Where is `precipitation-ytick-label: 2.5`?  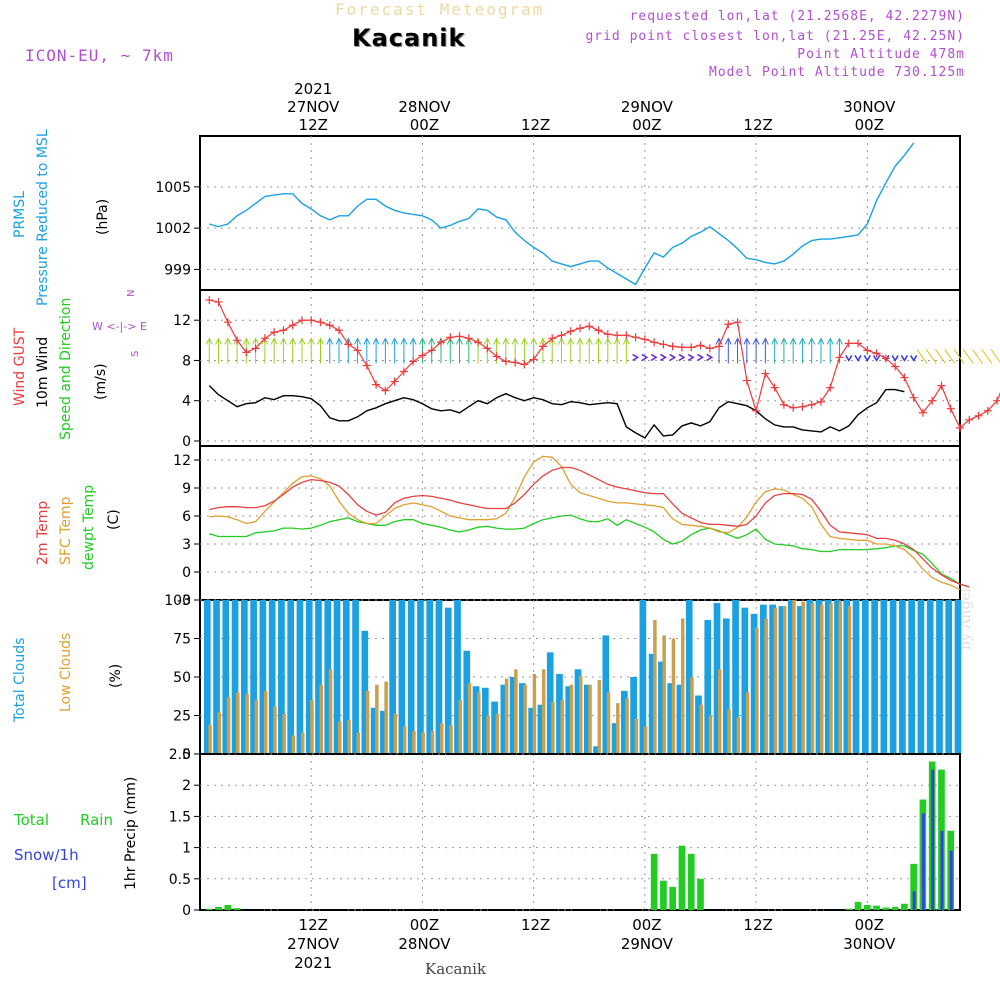
precipitation-ytick-label: 2.5 is located at coordinates (180, 755).